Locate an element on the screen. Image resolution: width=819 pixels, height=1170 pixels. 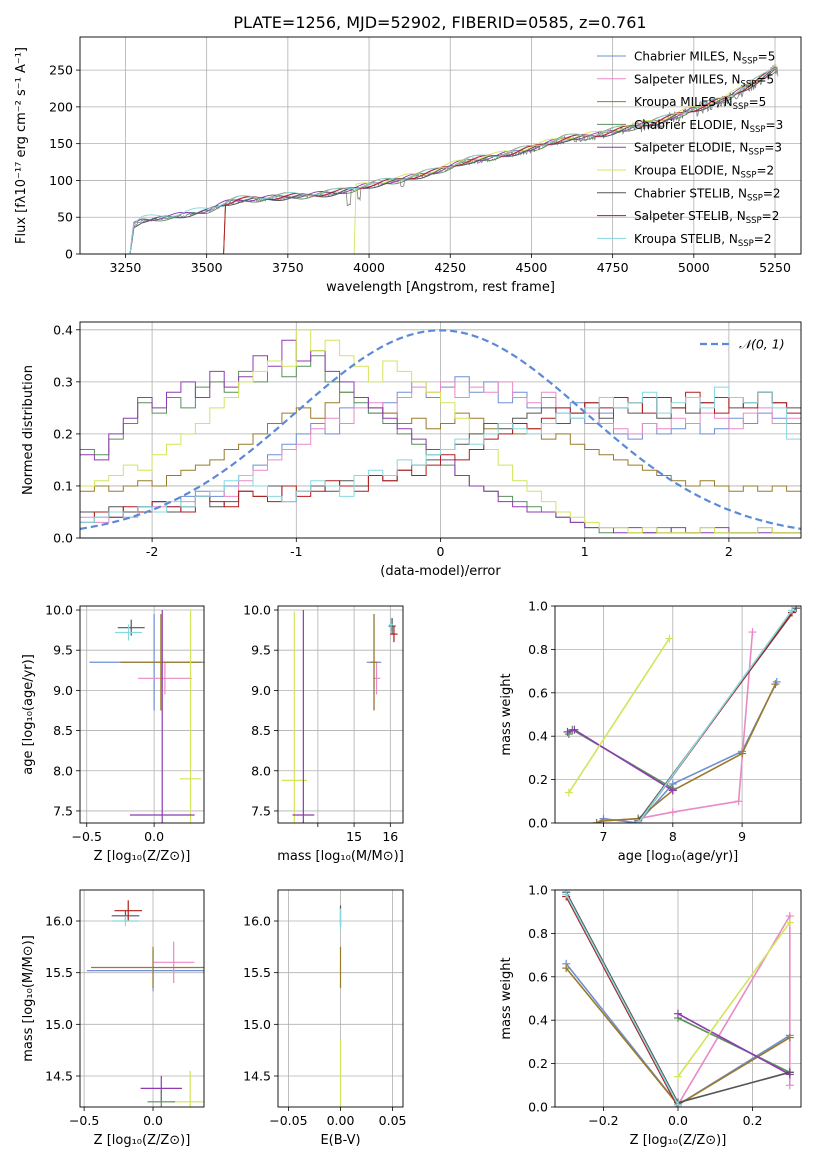
plot-area-spectrum is located at coordinates (431, 159).